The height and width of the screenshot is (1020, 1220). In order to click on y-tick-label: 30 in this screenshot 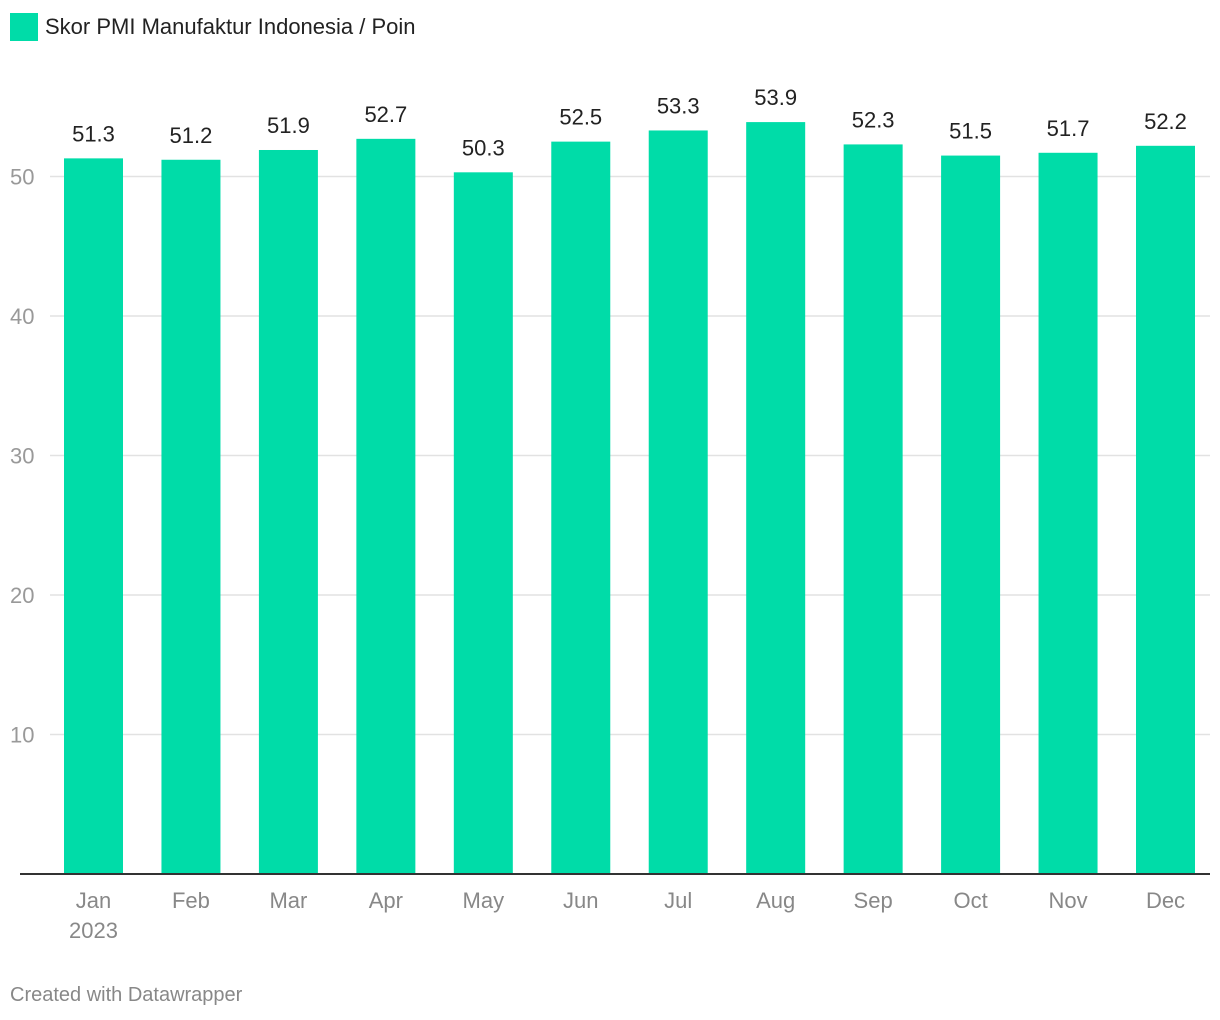, I will do `click(22, 456)`.